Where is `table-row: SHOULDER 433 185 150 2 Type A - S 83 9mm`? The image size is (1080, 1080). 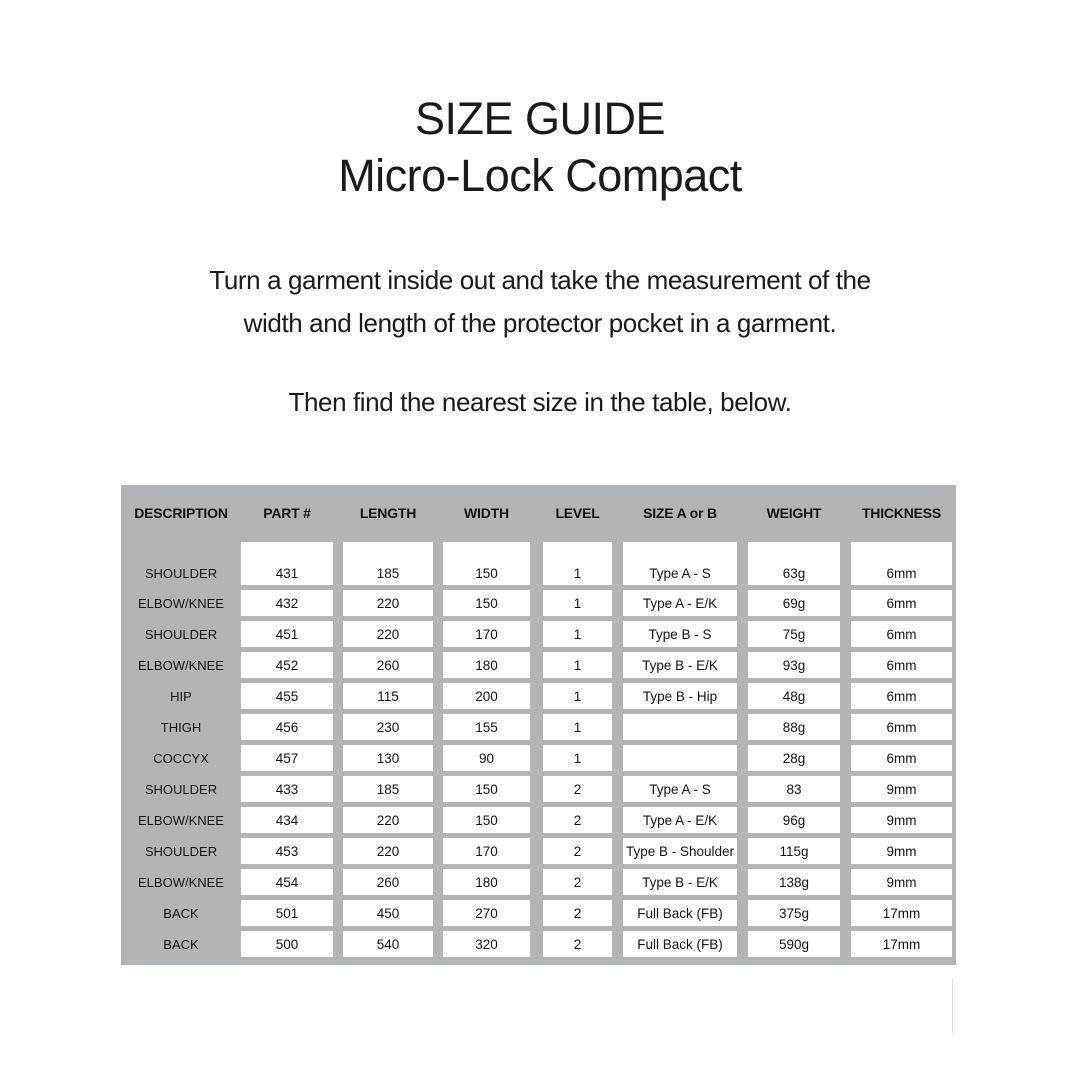 table-row: SHOULDER 433 185 150 2 Type A - S 83 9mm is located at coordinates (538, 789).